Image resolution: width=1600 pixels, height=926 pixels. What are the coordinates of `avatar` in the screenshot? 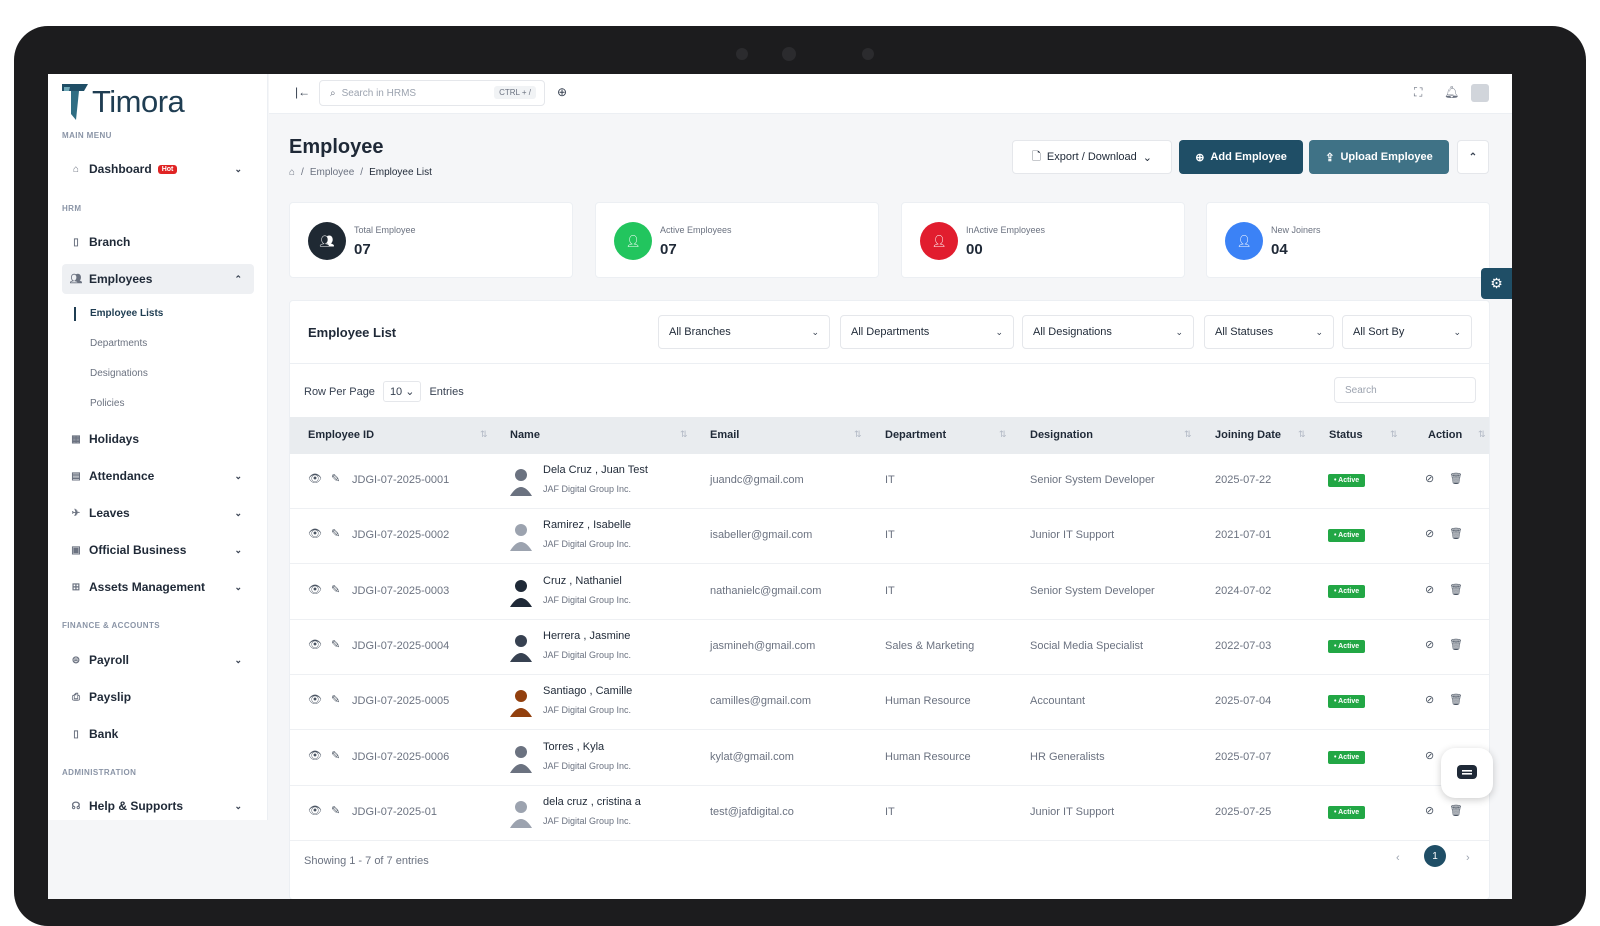 It's located at (1480, 93).